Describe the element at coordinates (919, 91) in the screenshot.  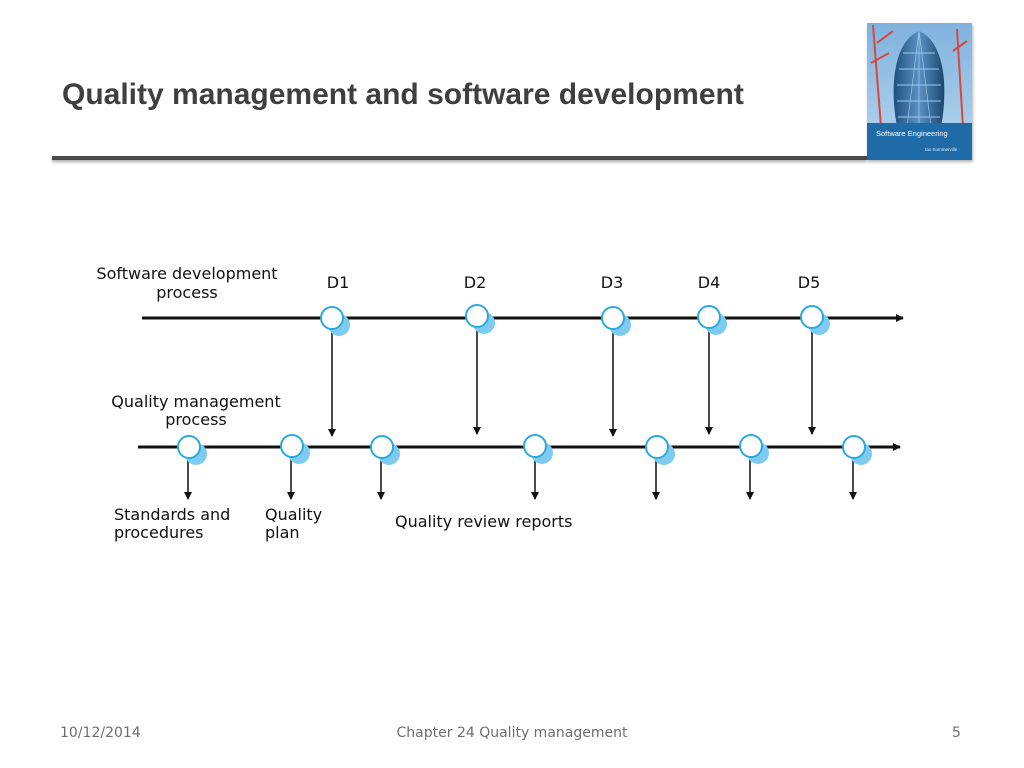
I see `book-cover-image: Software Engineering Ian Sommerville` at that location.